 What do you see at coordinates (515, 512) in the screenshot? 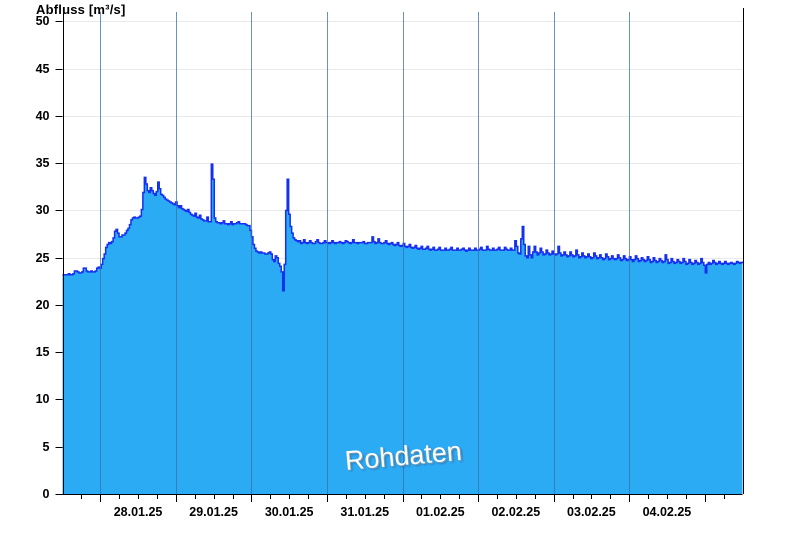
I see `x-tick-label-02.02.25: 02.02.25` at bounding box center [515, 512].